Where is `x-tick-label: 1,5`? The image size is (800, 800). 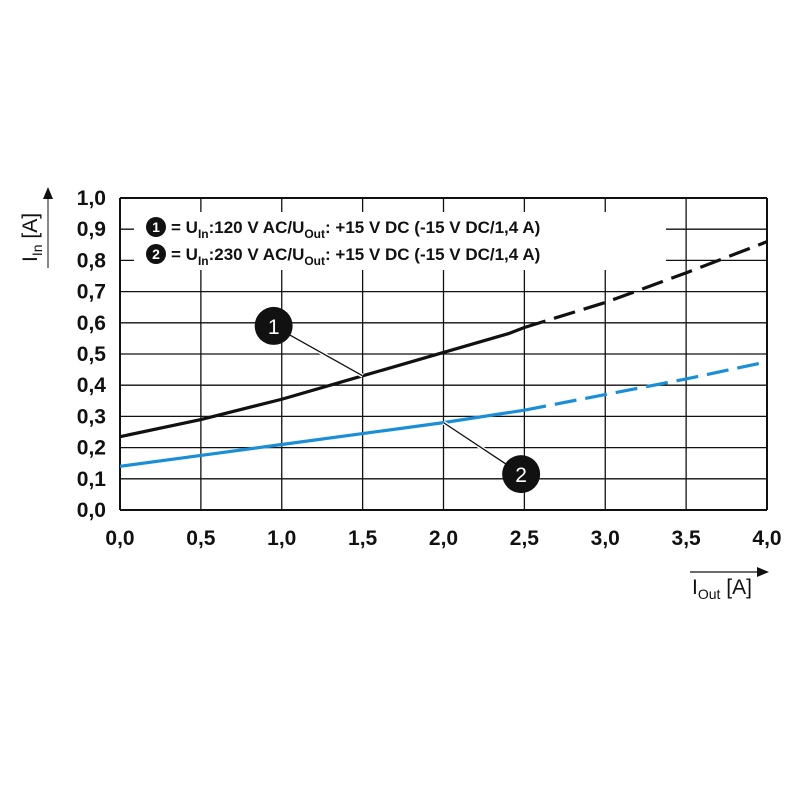
x-tick-label: 1,5 is located at coordinates (363, 538).